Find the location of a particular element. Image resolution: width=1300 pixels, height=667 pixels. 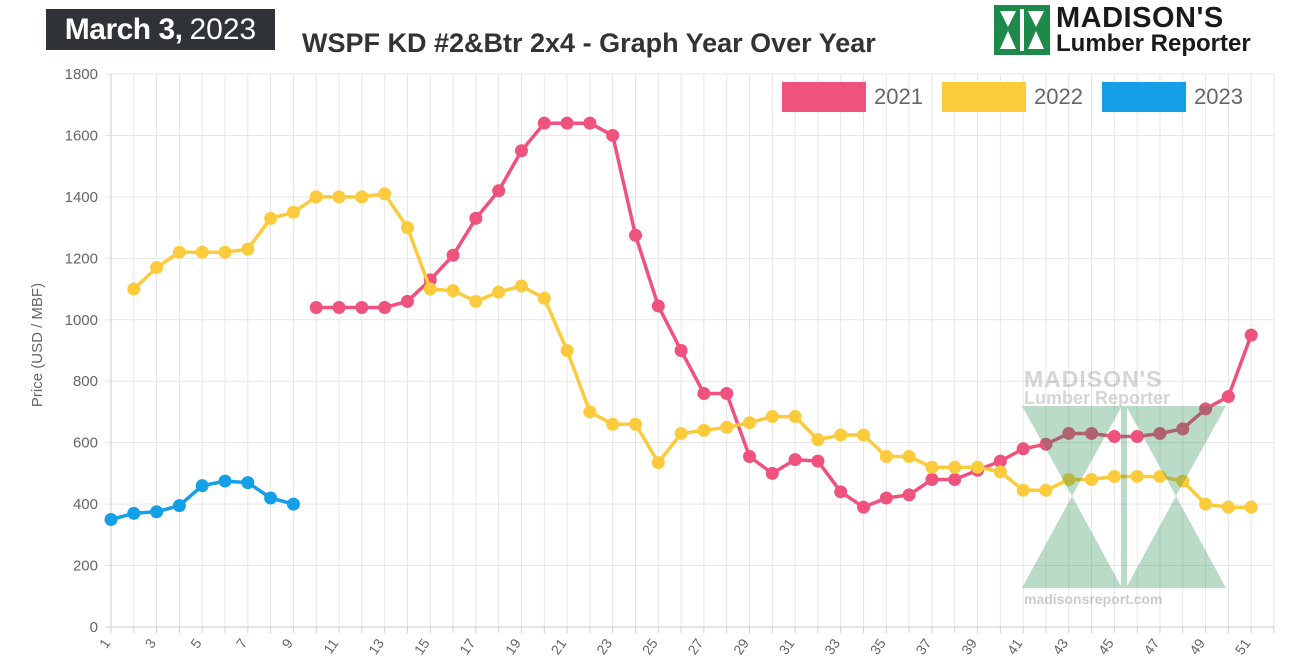

y-tick-label: 600 is located at coordinates (85, 443).